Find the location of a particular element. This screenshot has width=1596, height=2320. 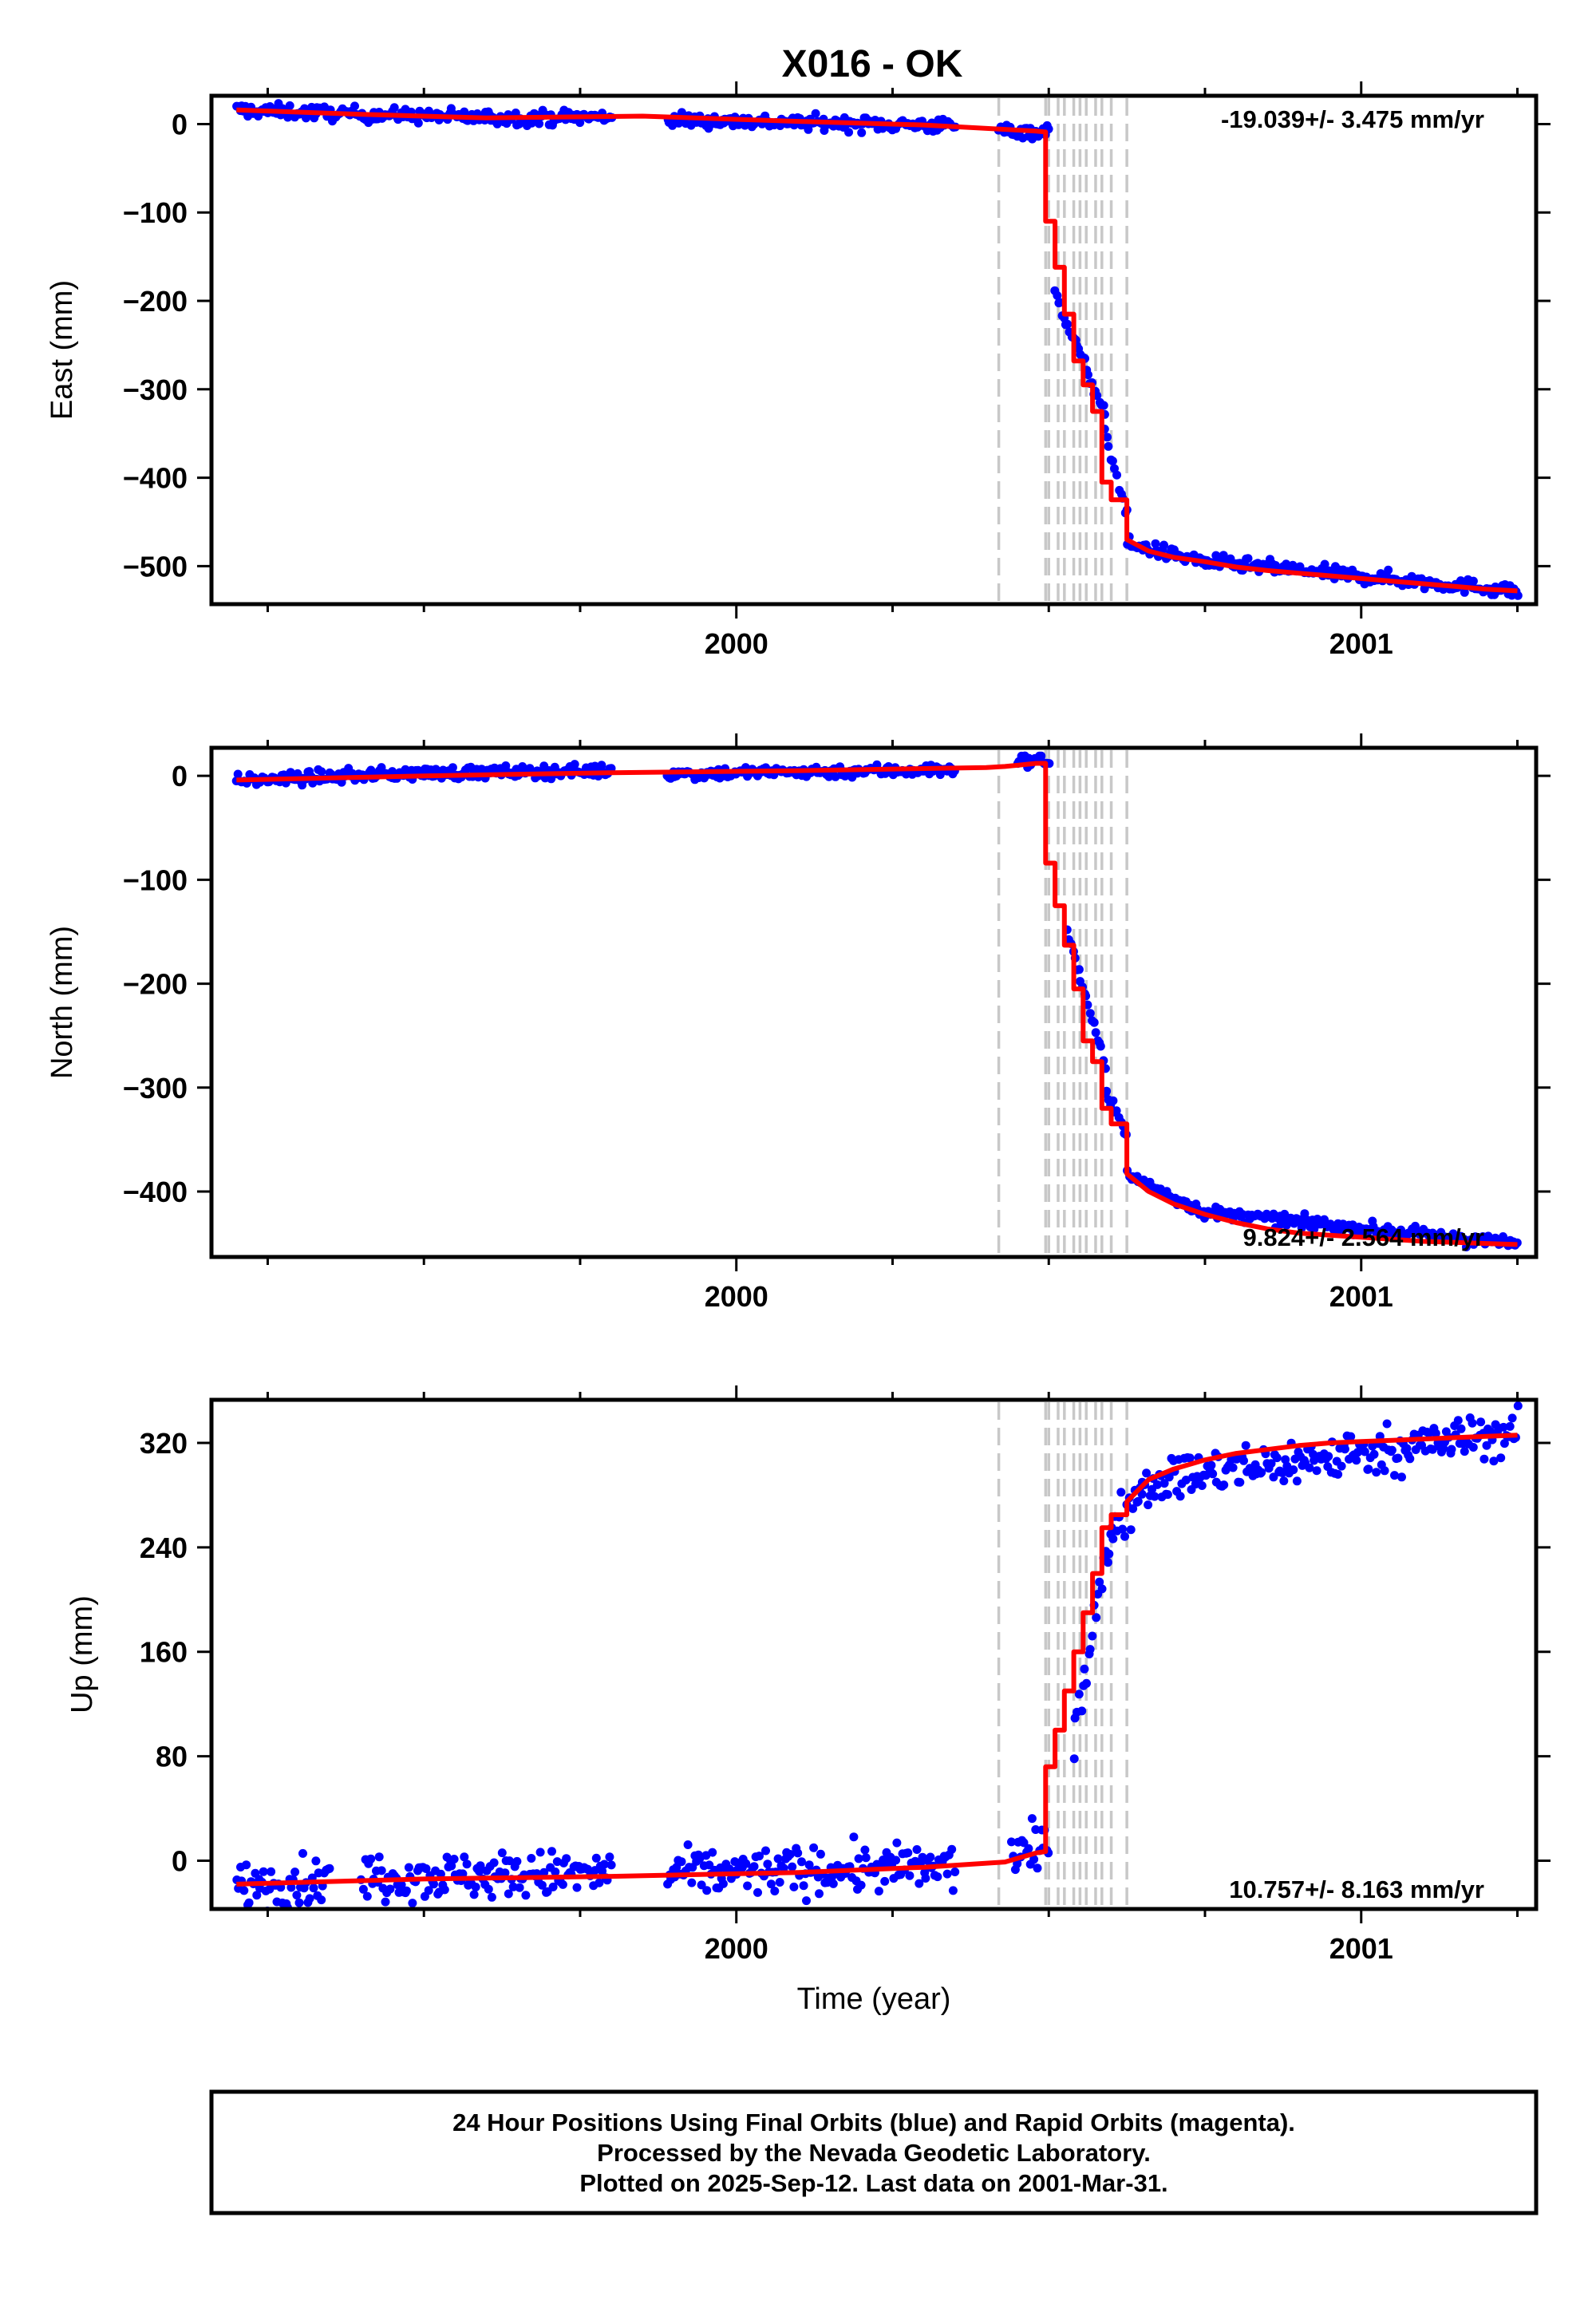

y-tick-label: −100 is located at coordinates (155, 212).